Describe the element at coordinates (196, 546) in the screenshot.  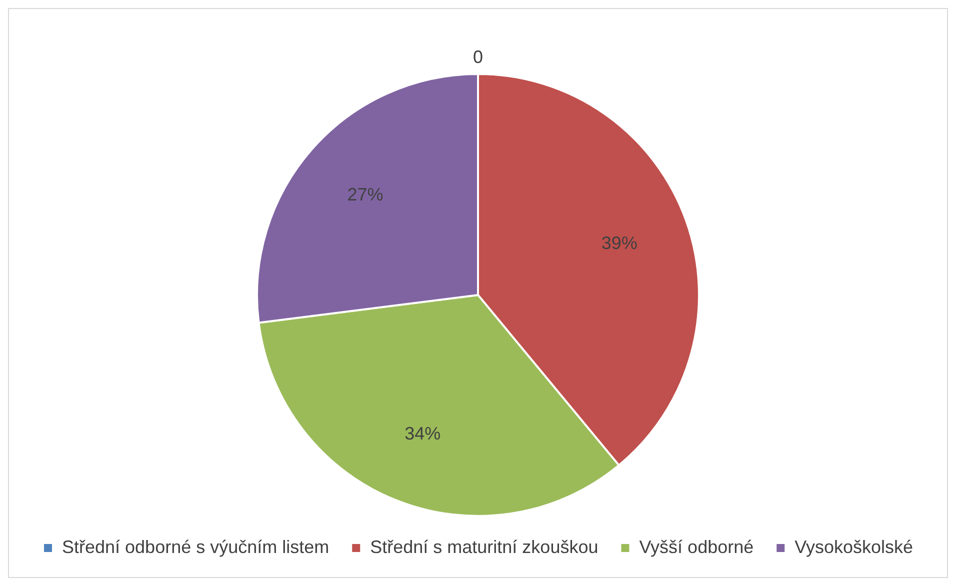
I see `legend-label: Střední odborné s výučním listem` at that location.